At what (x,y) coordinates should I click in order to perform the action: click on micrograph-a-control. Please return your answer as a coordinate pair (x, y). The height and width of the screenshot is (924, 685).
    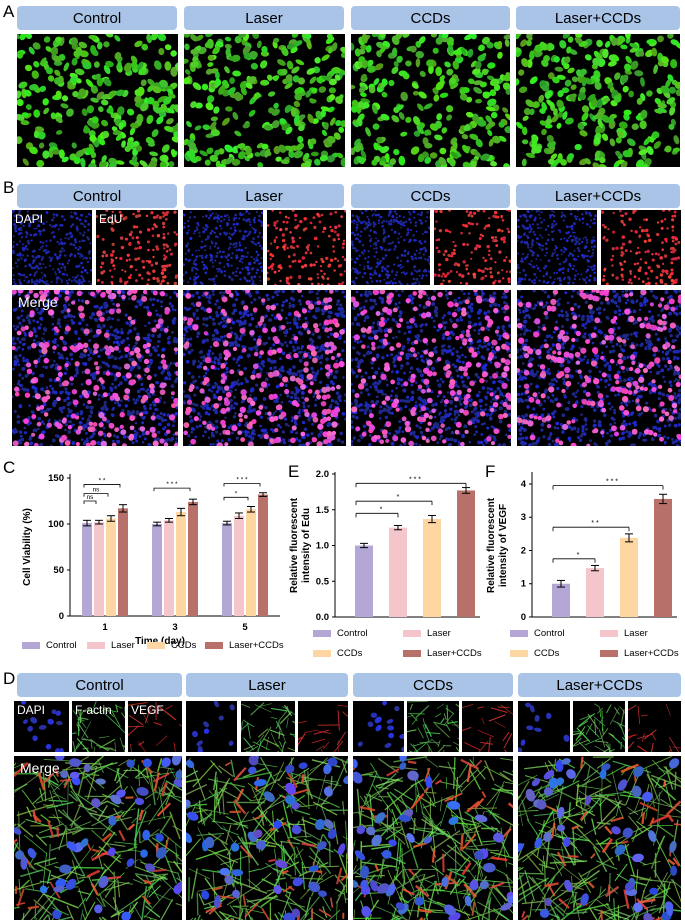
    Looking at the image, I should click on (97, 100).